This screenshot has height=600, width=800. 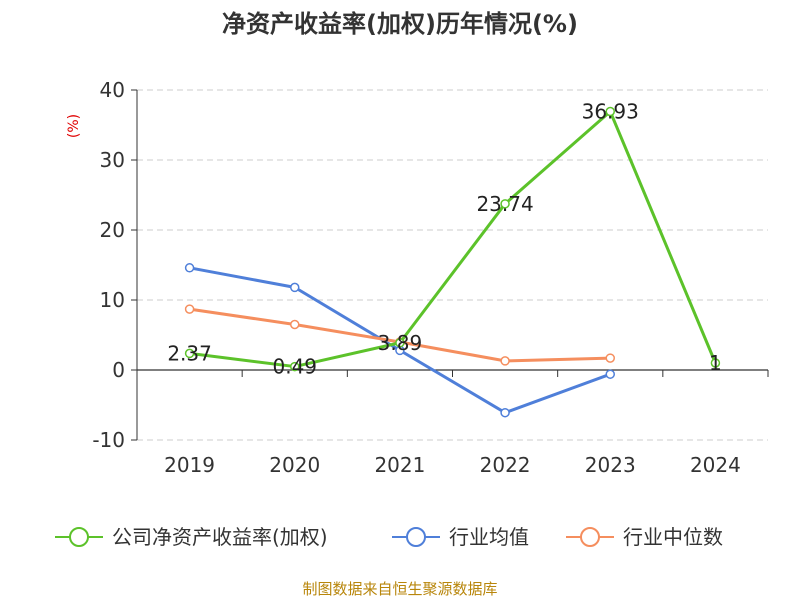 I want to click on data-label: 0.49, so click(x=294, y=367).